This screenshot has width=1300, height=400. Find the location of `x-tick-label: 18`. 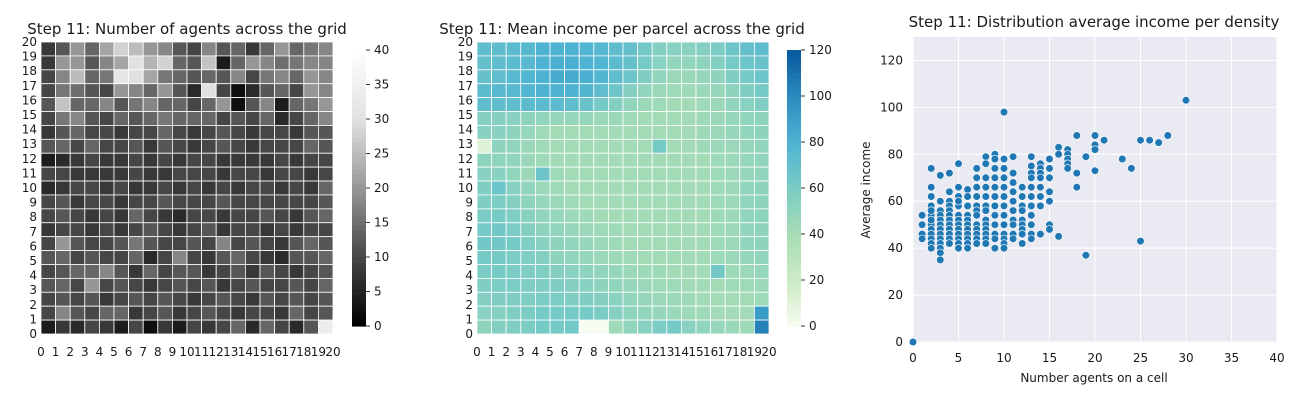

x-tick-label: 18 is located at coordinates (739, 352).